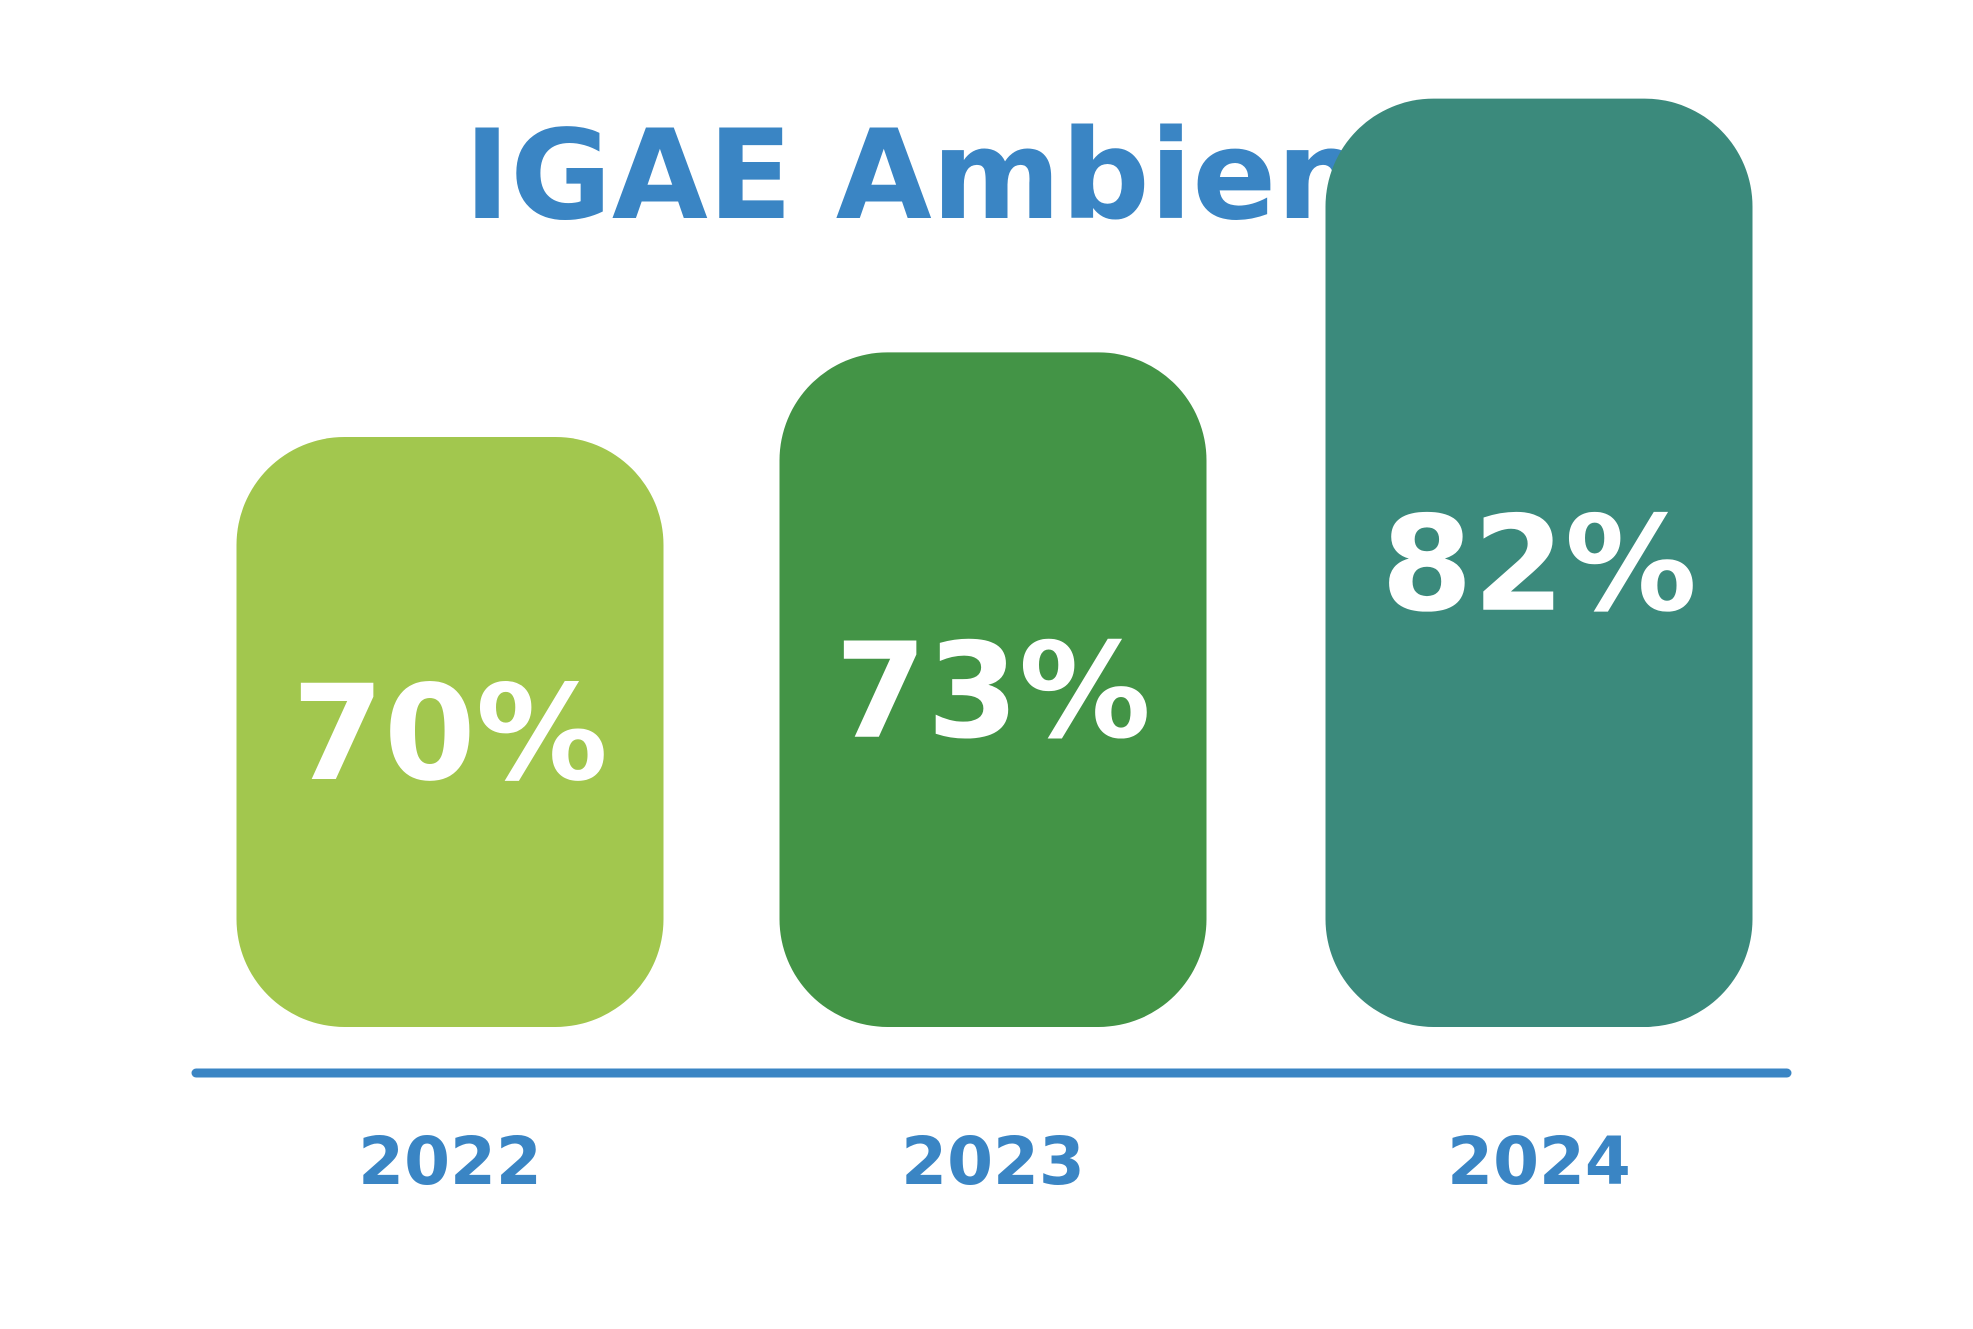  I want to click on labels-layer: 2022 2023 2024, so click(994, 1161).